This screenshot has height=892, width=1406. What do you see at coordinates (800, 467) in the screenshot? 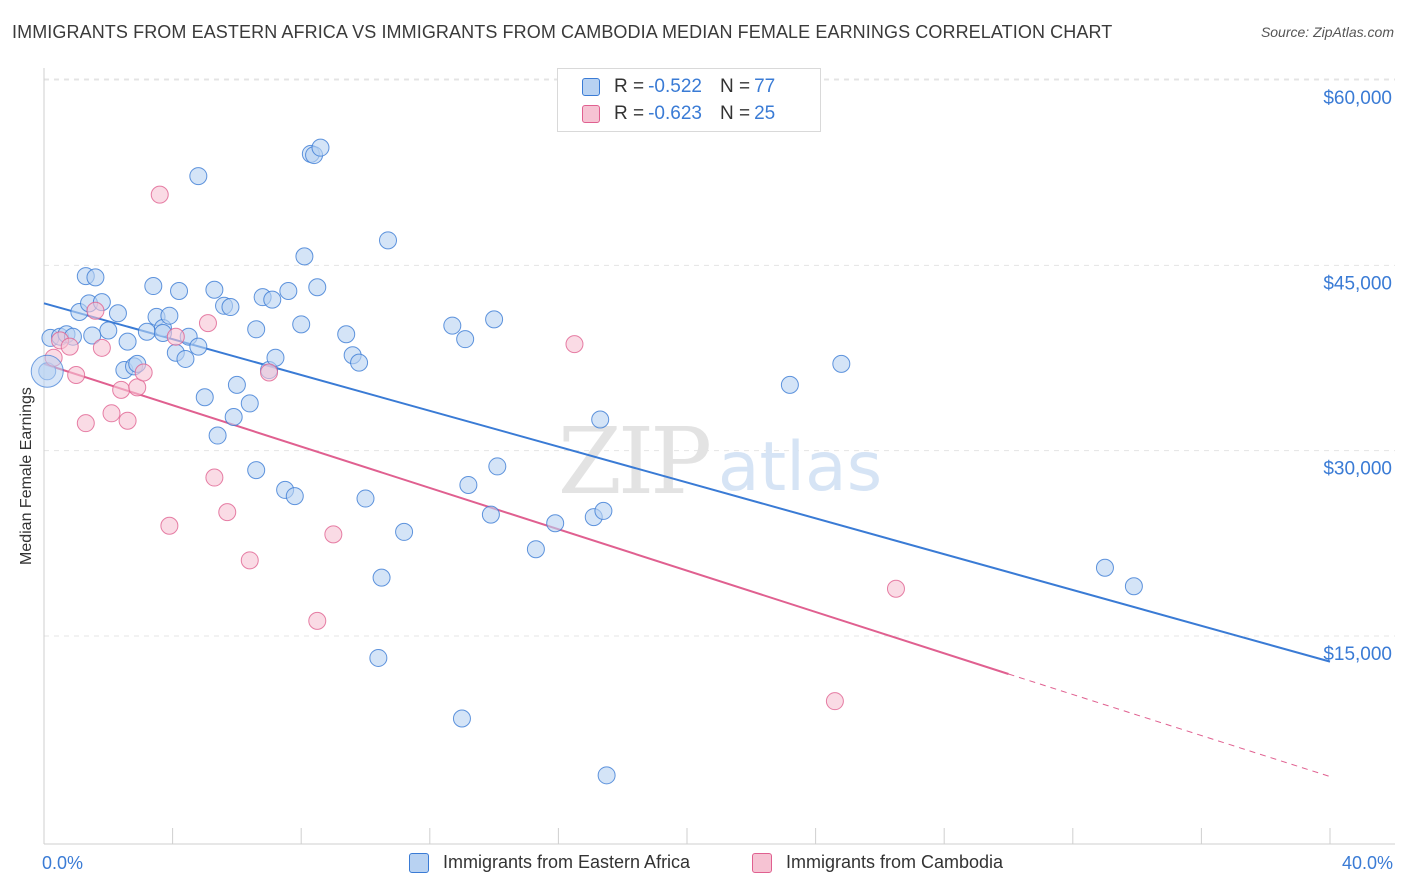
I see `watermark-atlas: atlas` at bounding box center [800, 467].